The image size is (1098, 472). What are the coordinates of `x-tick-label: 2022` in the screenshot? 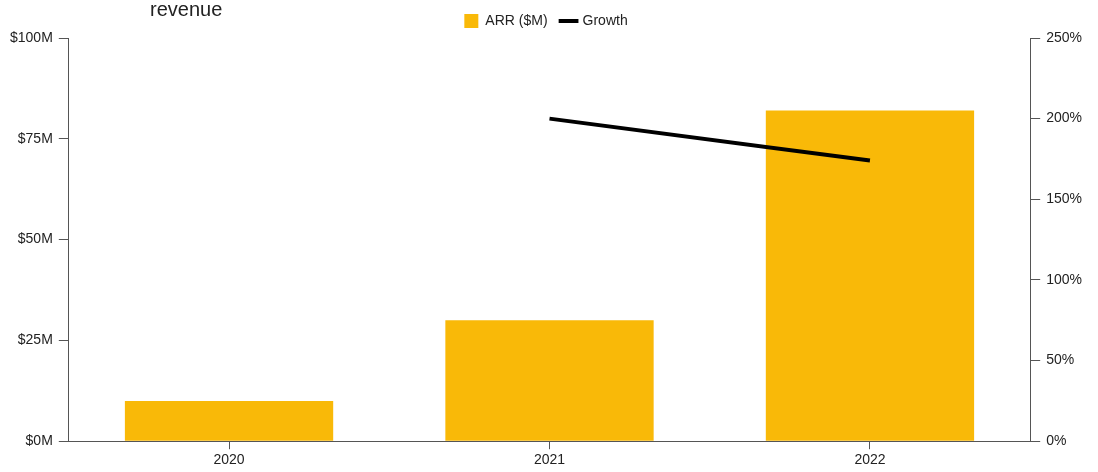 It's located at (870, 459).